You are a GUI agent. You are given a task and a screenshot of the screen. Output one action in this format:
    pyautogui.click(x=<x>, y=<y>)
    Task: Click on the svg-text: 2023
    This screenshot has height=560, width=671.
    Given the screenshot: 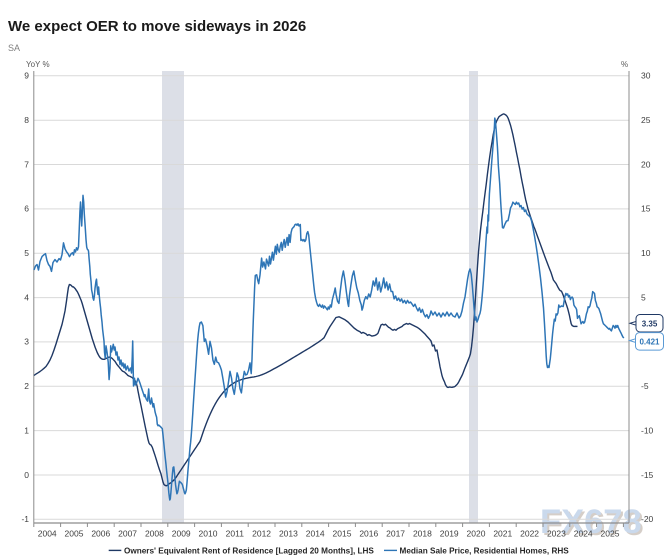 What is the action you would take?
    pyautogui.click(x=556, y=534)
    